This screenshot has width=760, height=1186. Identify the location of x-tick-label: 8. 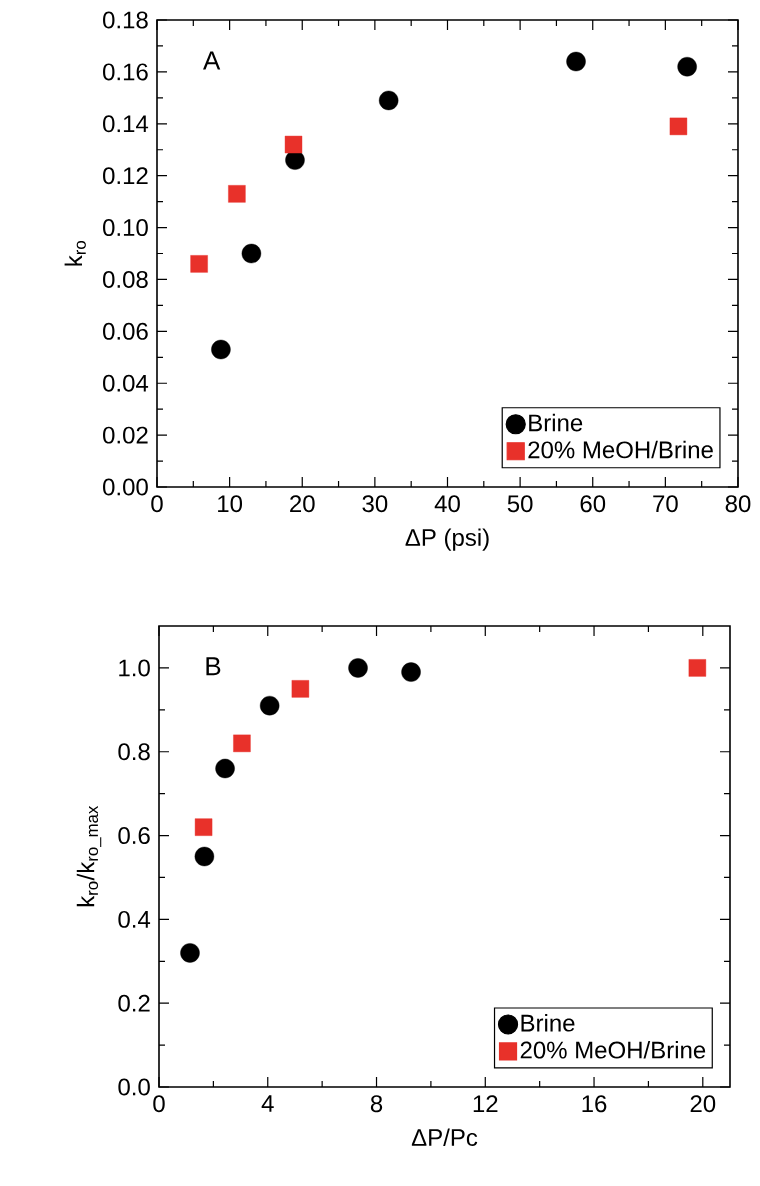
(376, 1104).